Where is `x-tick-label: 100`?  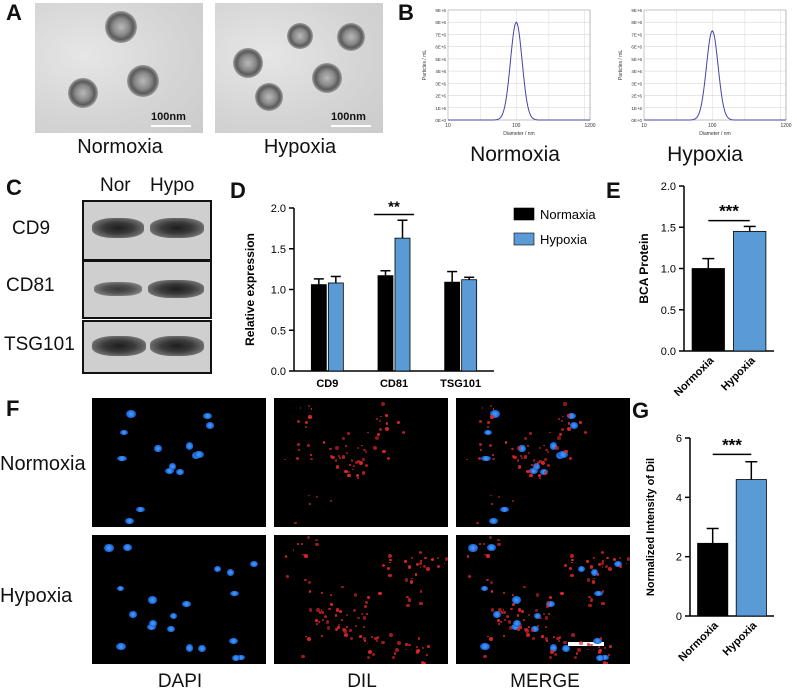 x-tick-label: 100 is located at coordinates (712, 126).